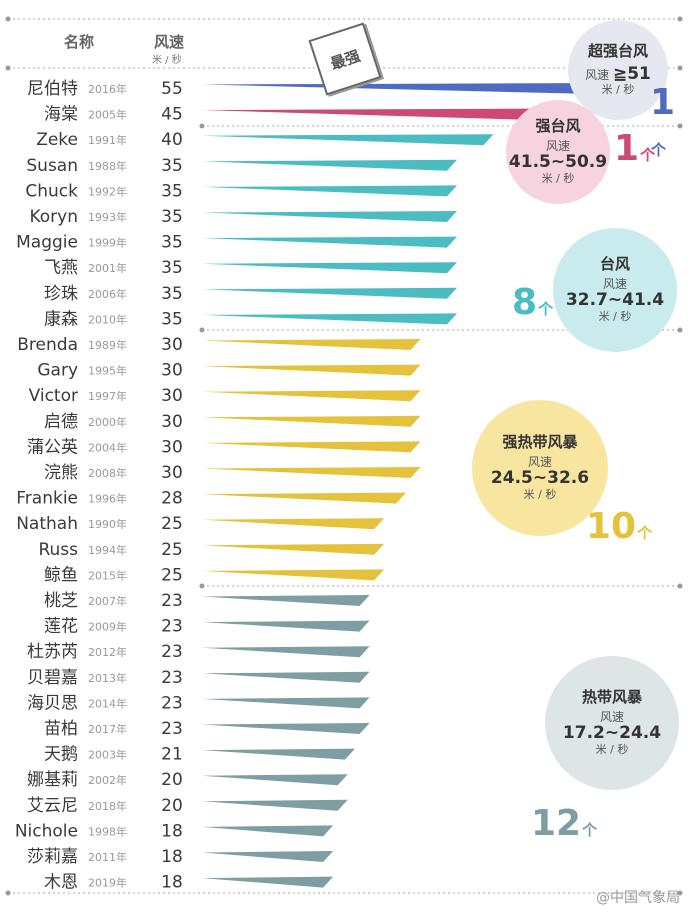  What do you see at coordinates (61, 268) in the screenshot?
I see `storm-name: 飞燕` at bounding box center [61, 268].